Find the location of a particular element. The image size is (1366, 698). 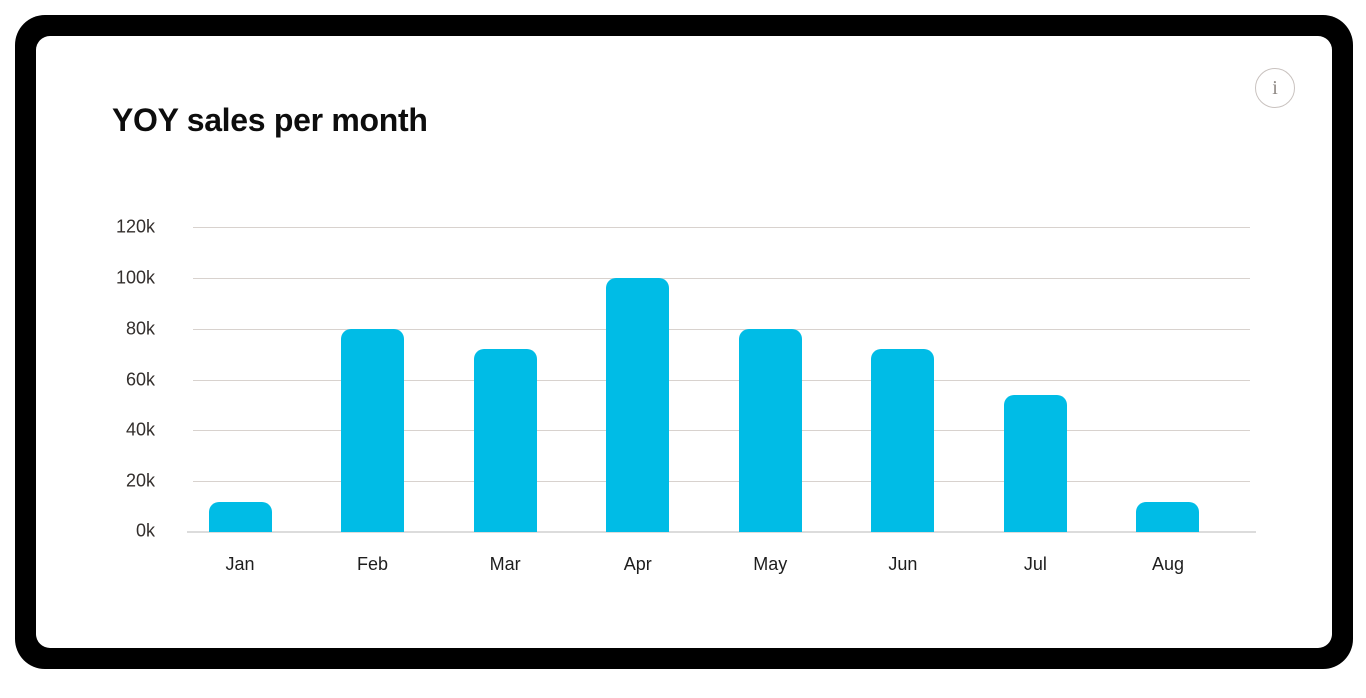

x-axis-tick-aug: Aug is located at coordinates (1167, 564).